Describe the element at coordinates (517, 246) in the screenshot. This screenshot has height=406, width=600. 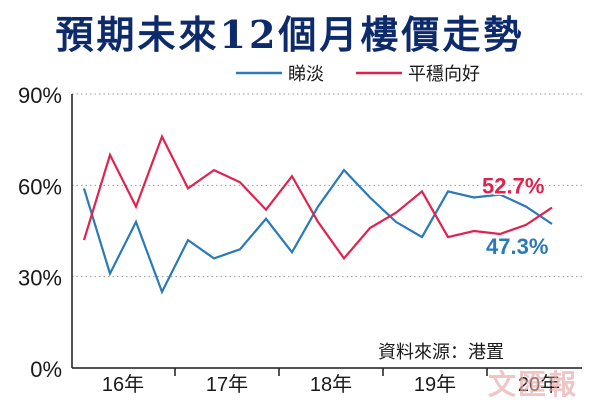
I see `end-label-bearish: 47.3%` at that location.